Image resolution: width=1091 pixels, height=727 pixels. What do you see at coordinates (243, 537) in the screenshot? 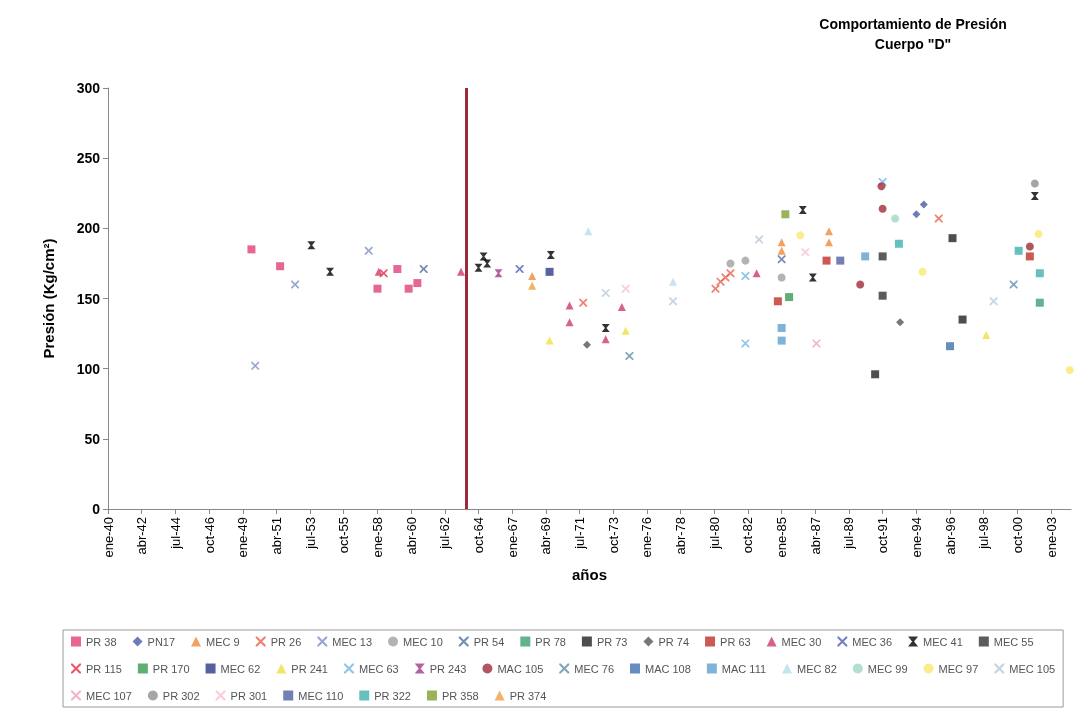
I see `x-tick-label: ene-49` at bounding box center [243, 537].